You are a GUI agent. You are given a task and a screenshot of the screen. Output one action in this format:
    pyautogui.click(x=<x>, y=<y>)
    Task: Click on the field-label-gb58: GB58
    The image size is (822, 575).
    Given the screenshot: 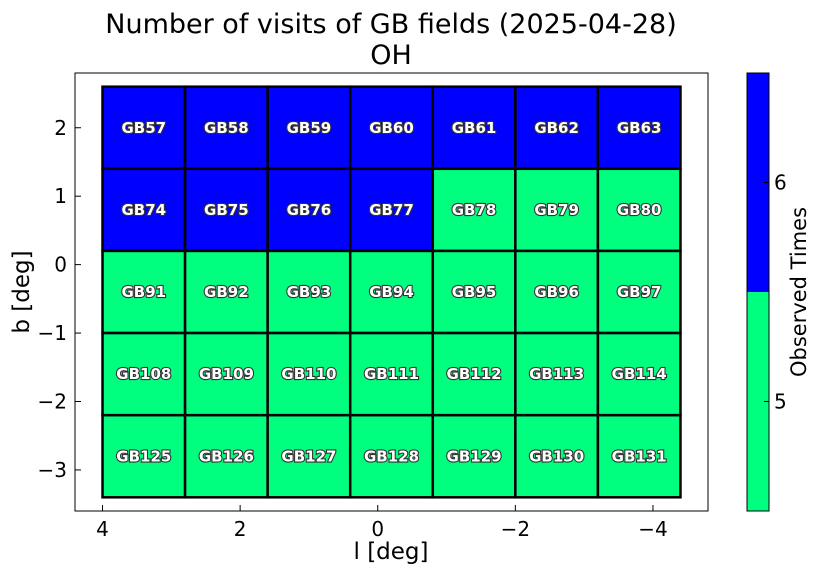 What is the action you would take?
    pyautogui.click(x=226, y=128)
    